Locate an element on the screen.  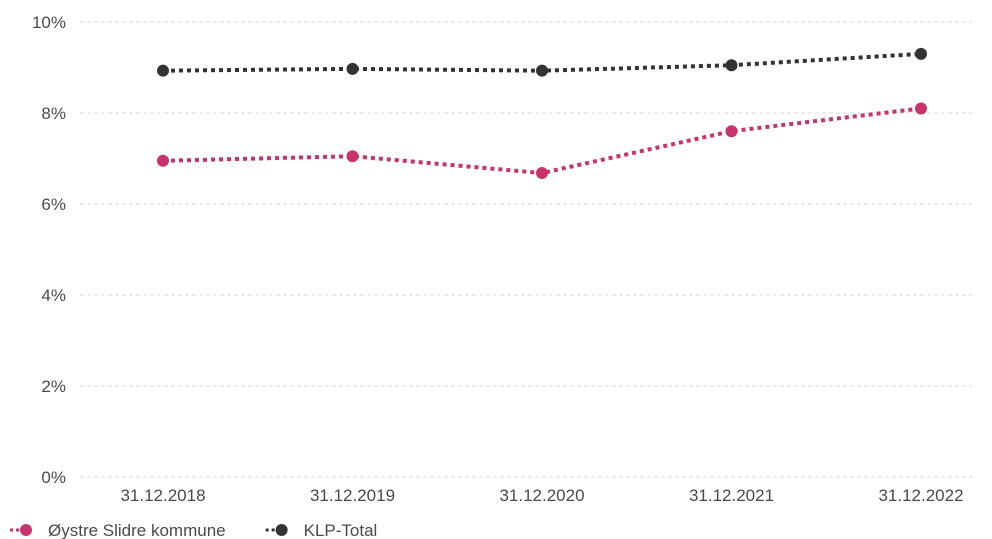
x-tick-label: 31.12.2020 is located at coordinates (541, 495).